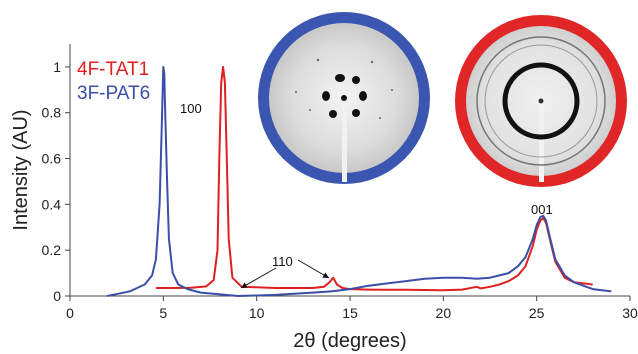 The width and height of the screenshot is (638, 354). Describe the element at coordinates (344, 141) in the screenshot. I see `inset-blue-beamstop` at that location.